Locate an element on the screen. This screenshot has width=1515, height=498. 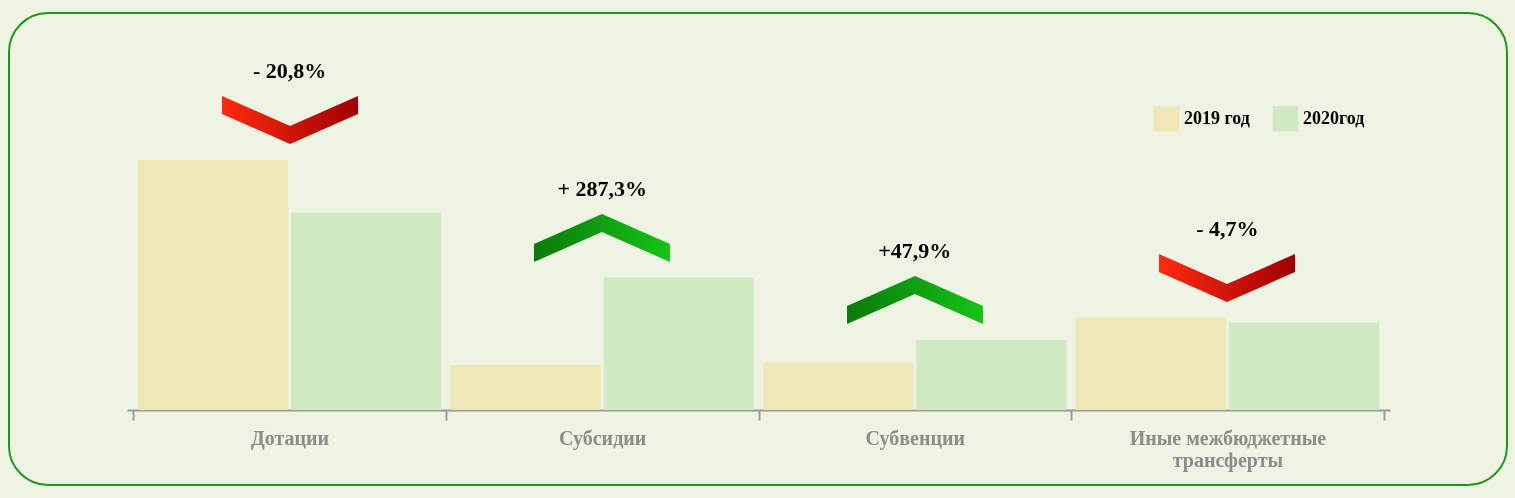
annotation: - 4,7% is located at coordinates (1227, 228).